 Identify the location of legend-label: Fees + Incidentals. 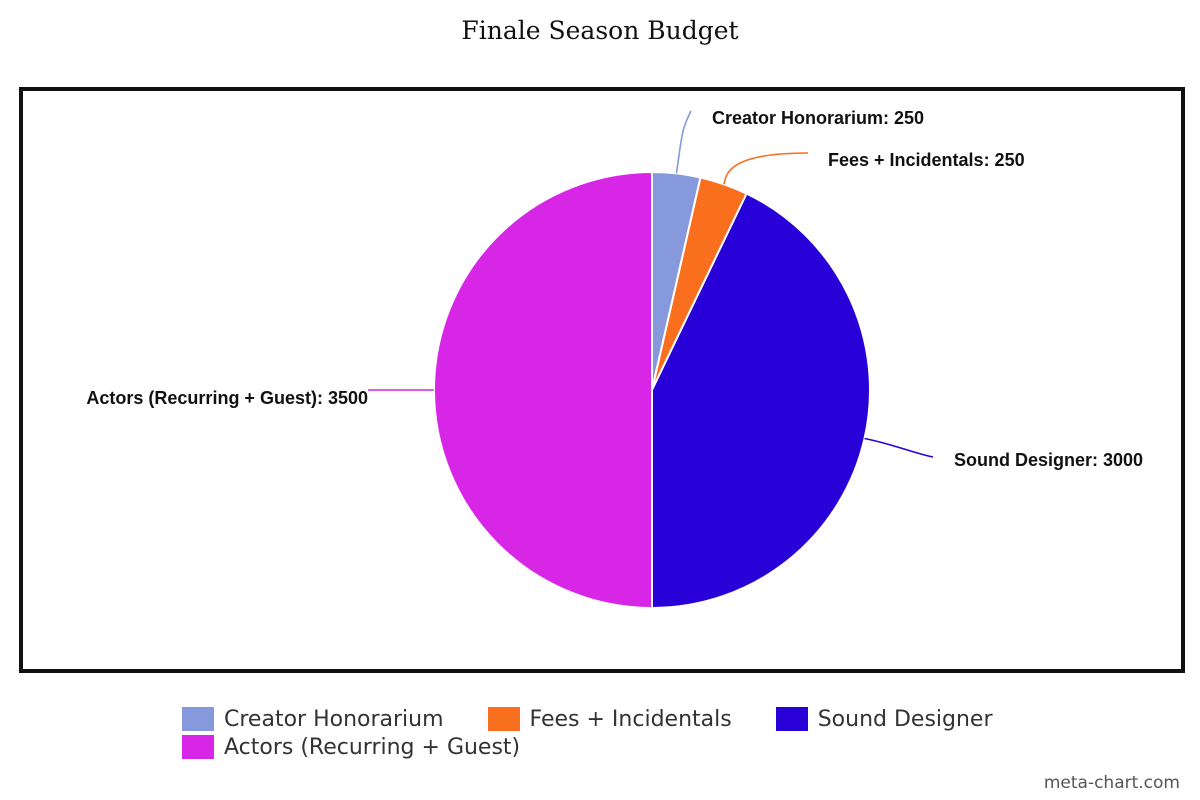
(630, 719).